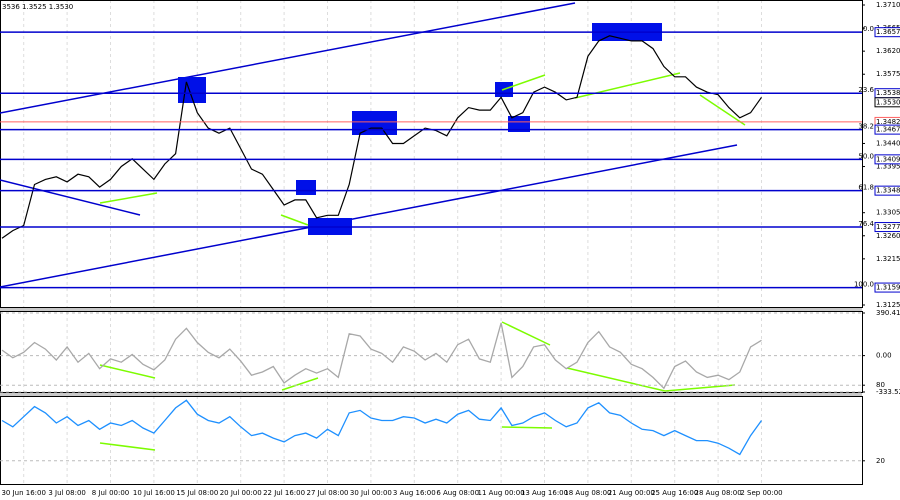  What do you see at coordinates (414, 493) in the screenshot?
I see `x-tick-label: 3 Aug 16:00` at bounding box center [414, 493].